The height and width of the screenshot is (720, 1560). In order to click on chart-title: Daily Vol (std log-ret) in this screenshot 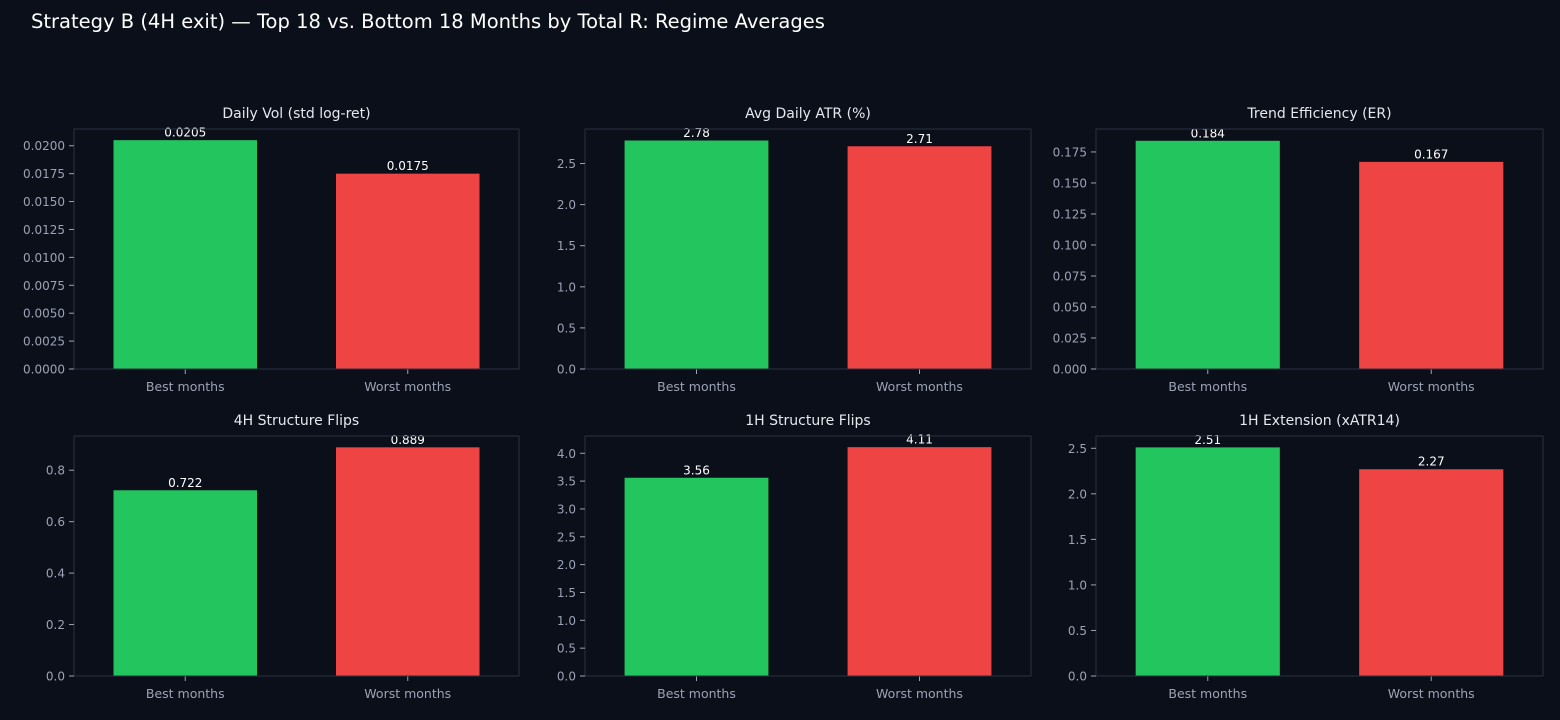, I will do `click(296, 114)`.